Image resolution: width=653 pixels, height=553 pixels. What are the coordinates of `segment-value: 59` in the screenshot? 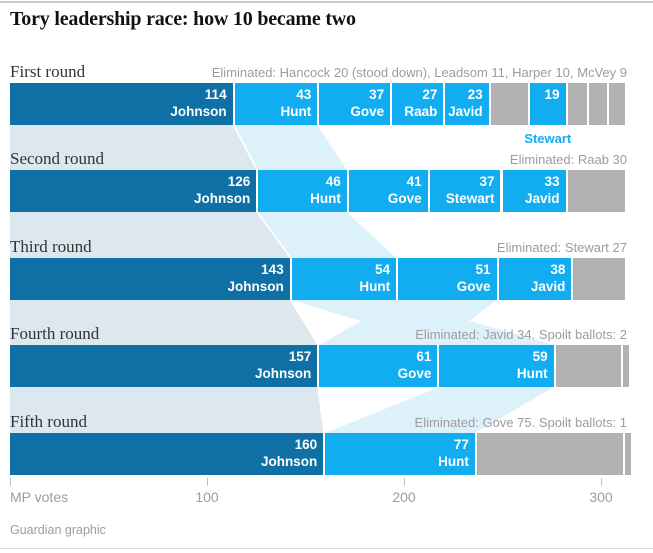 It's located at (540, 356).